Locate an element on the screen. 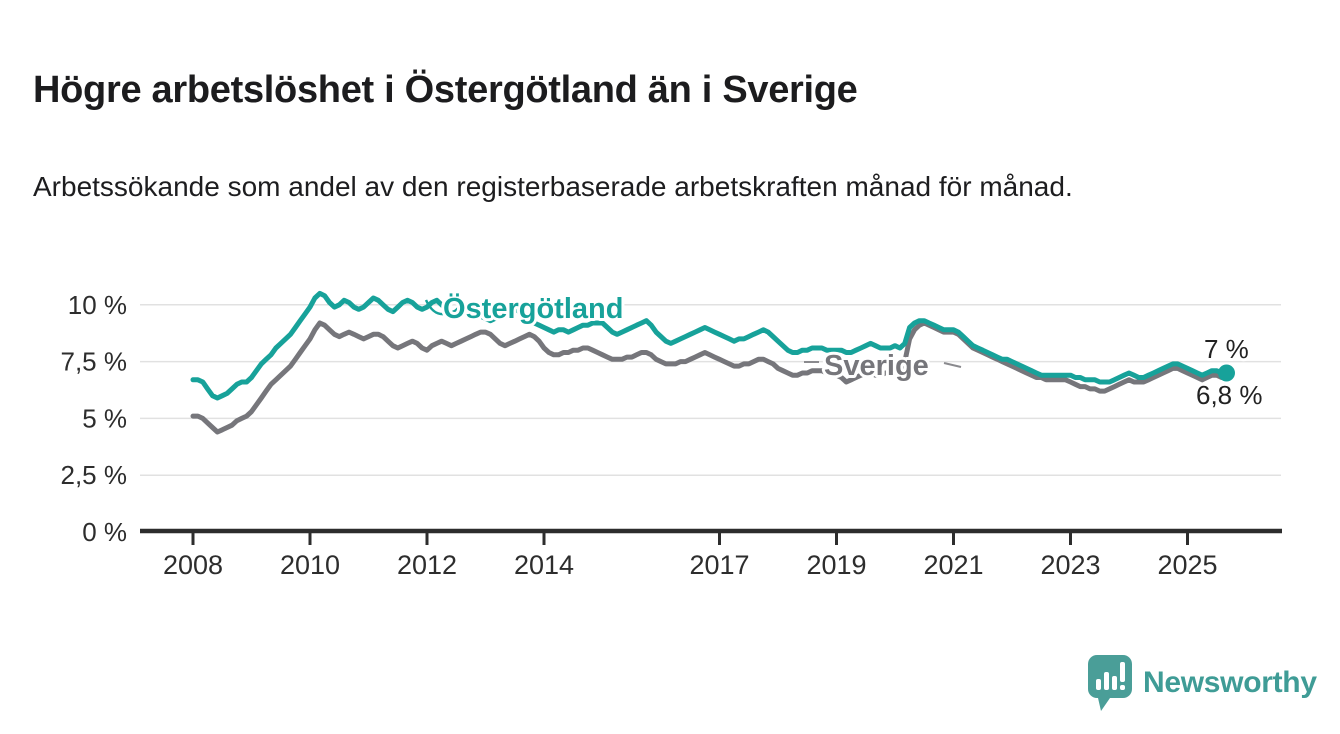  x-axis-tick-label: 2017 is located at coordinates (719, 565).